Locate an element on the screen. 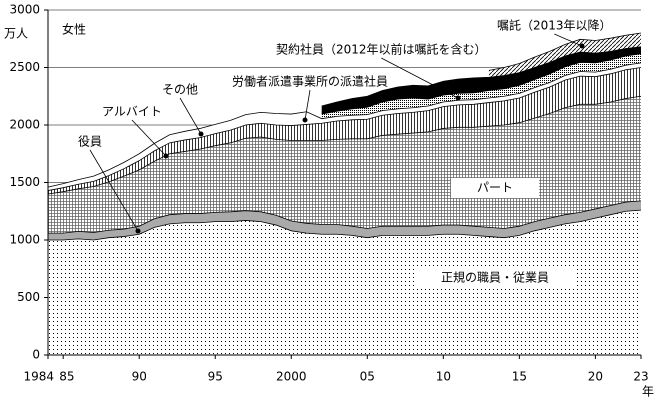  x-tick-label: 2000 is located at coordinates (291, 377).